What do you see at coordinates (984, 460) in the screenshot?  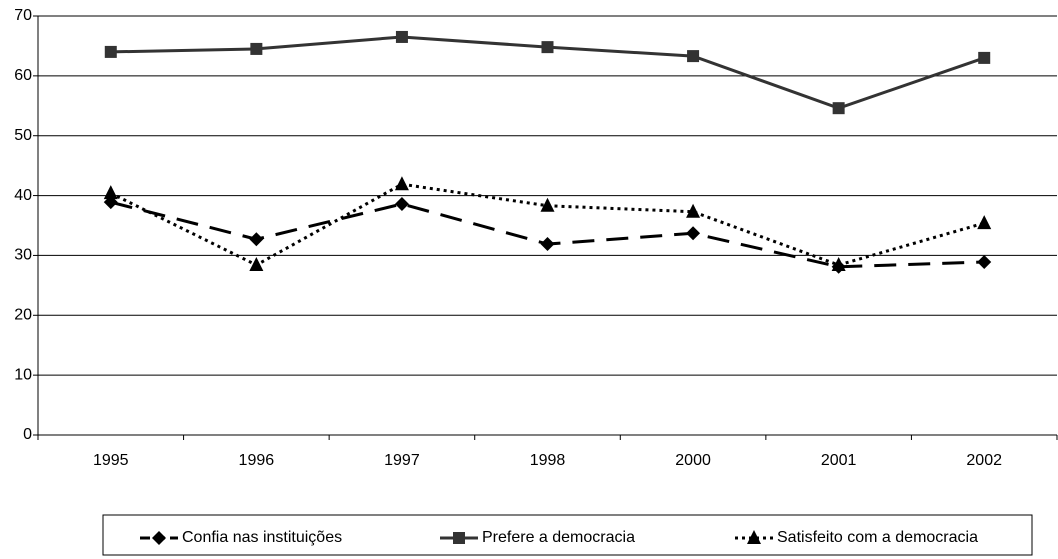 I see `x-tick-label: 2002` at bounding box center [984, 460].